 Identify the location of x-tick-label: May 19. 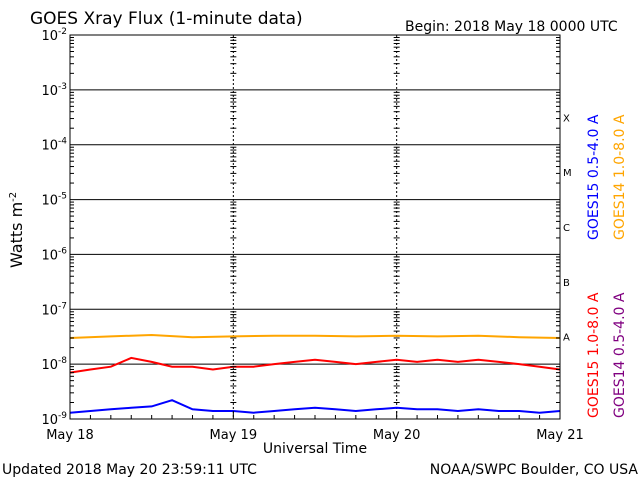
(234, 435).